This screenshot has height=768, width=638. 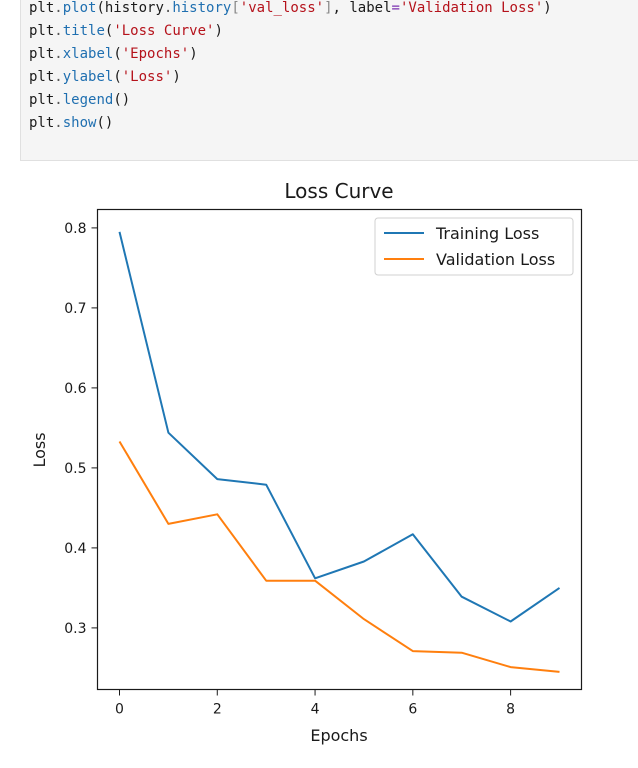 What do you see at coordinates (79, 123) in the screenshot?
I see `code-token: show` at bounding box center [79, 123].